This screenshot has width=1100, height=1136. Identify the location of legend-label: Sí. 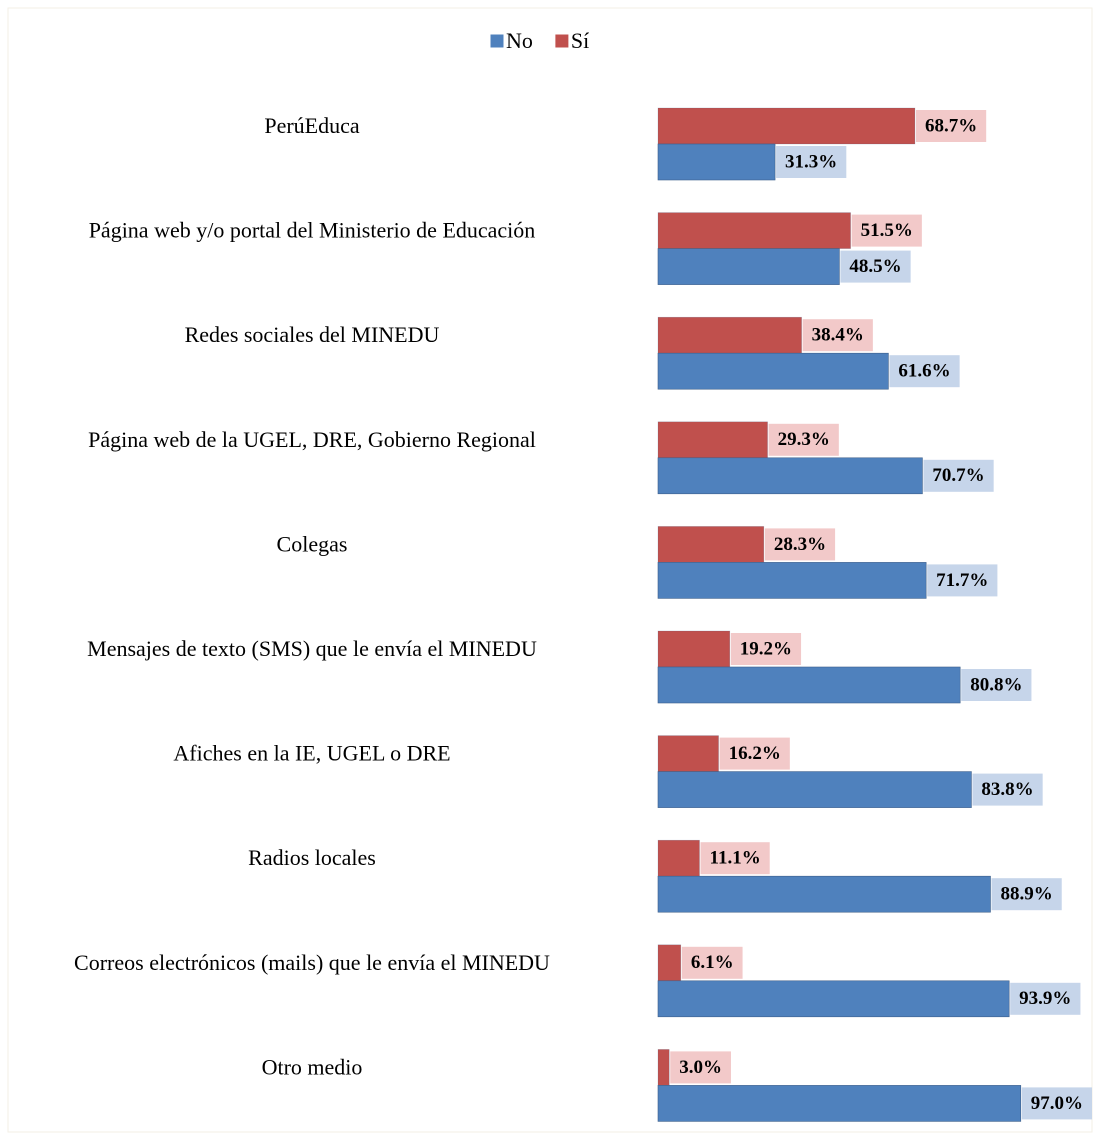
(580, 40).